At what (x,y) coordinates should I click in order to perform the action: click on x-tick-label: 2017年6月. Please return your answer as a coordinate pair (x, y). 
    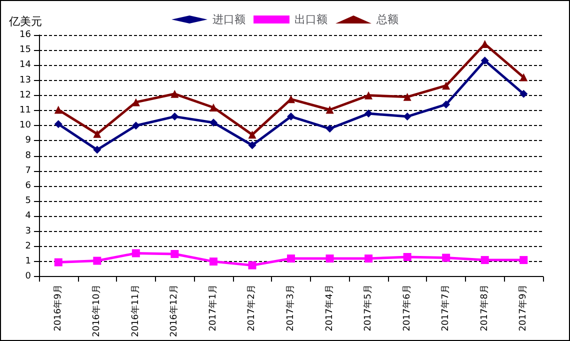
    Looking at the image, I should click on (406, 308).